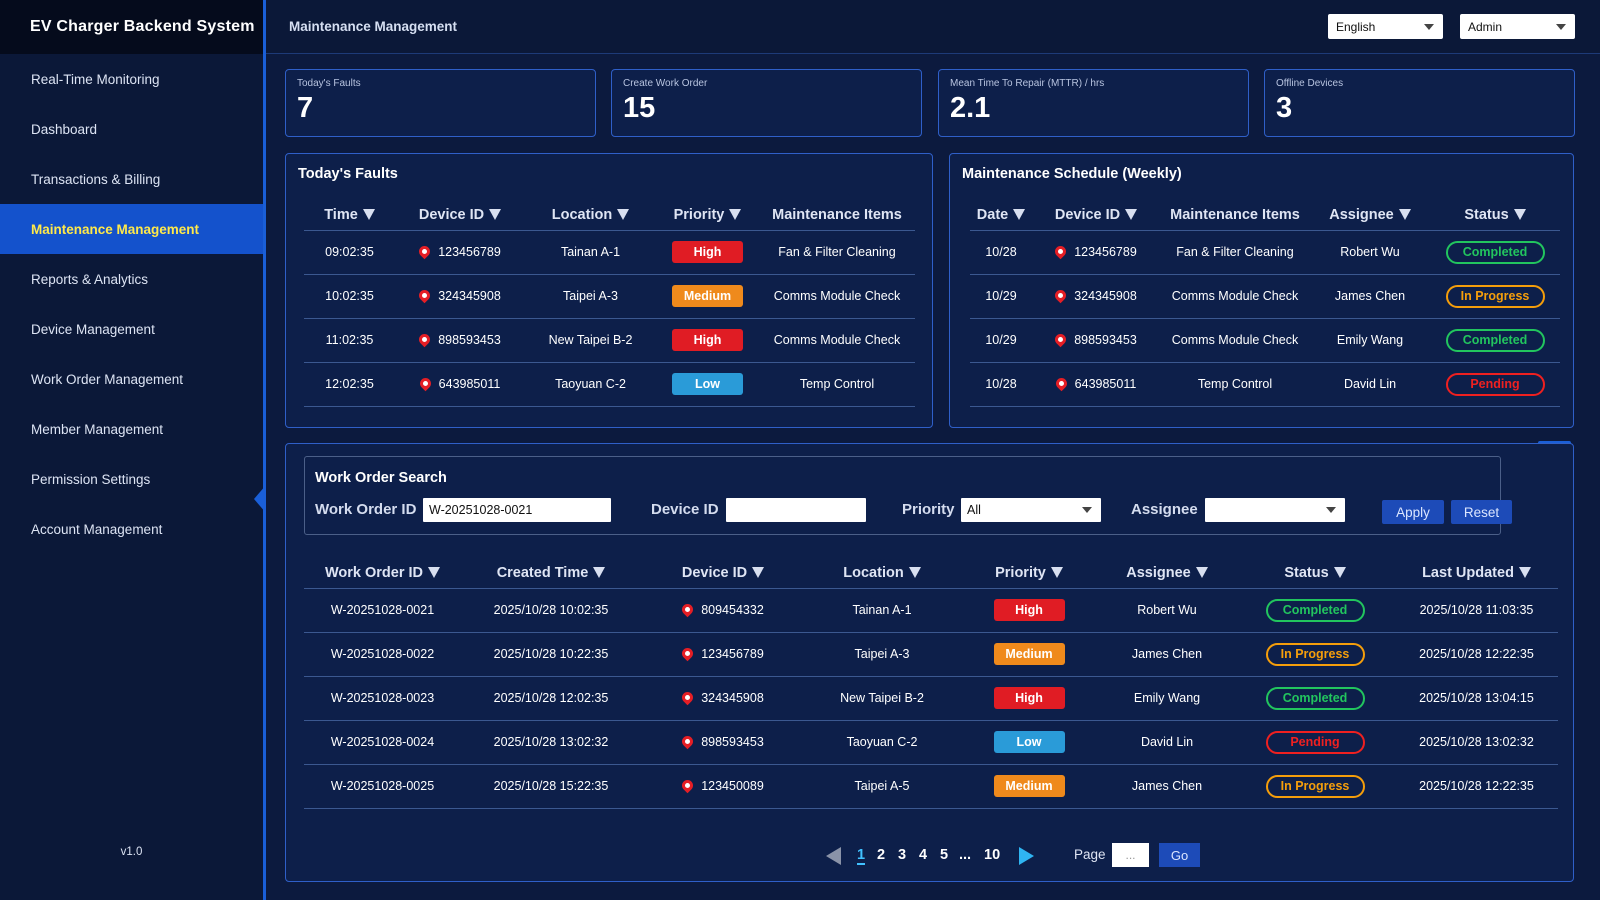 This screenshot has width=1600, height=900. I want to click on location-cell: Tainan A-1, so click(882, 610).